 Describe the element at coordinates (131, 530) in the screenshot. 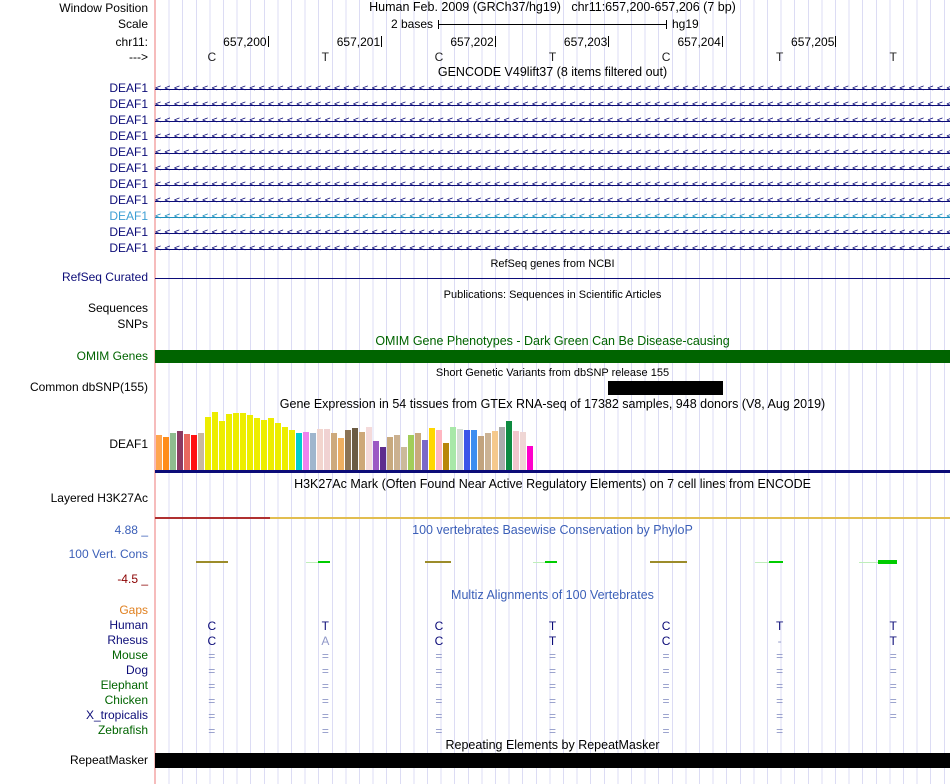

I see `left-label-4-88-: 4.88 _` at that location.